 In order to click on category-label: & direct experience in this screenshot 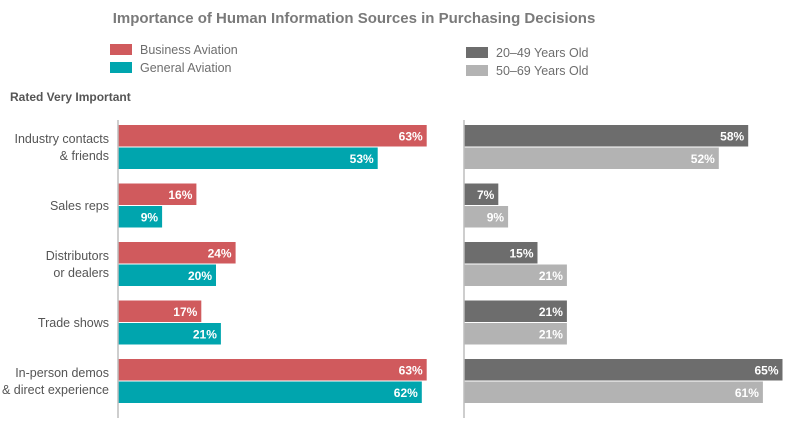, I will do `click(55, 390)`.